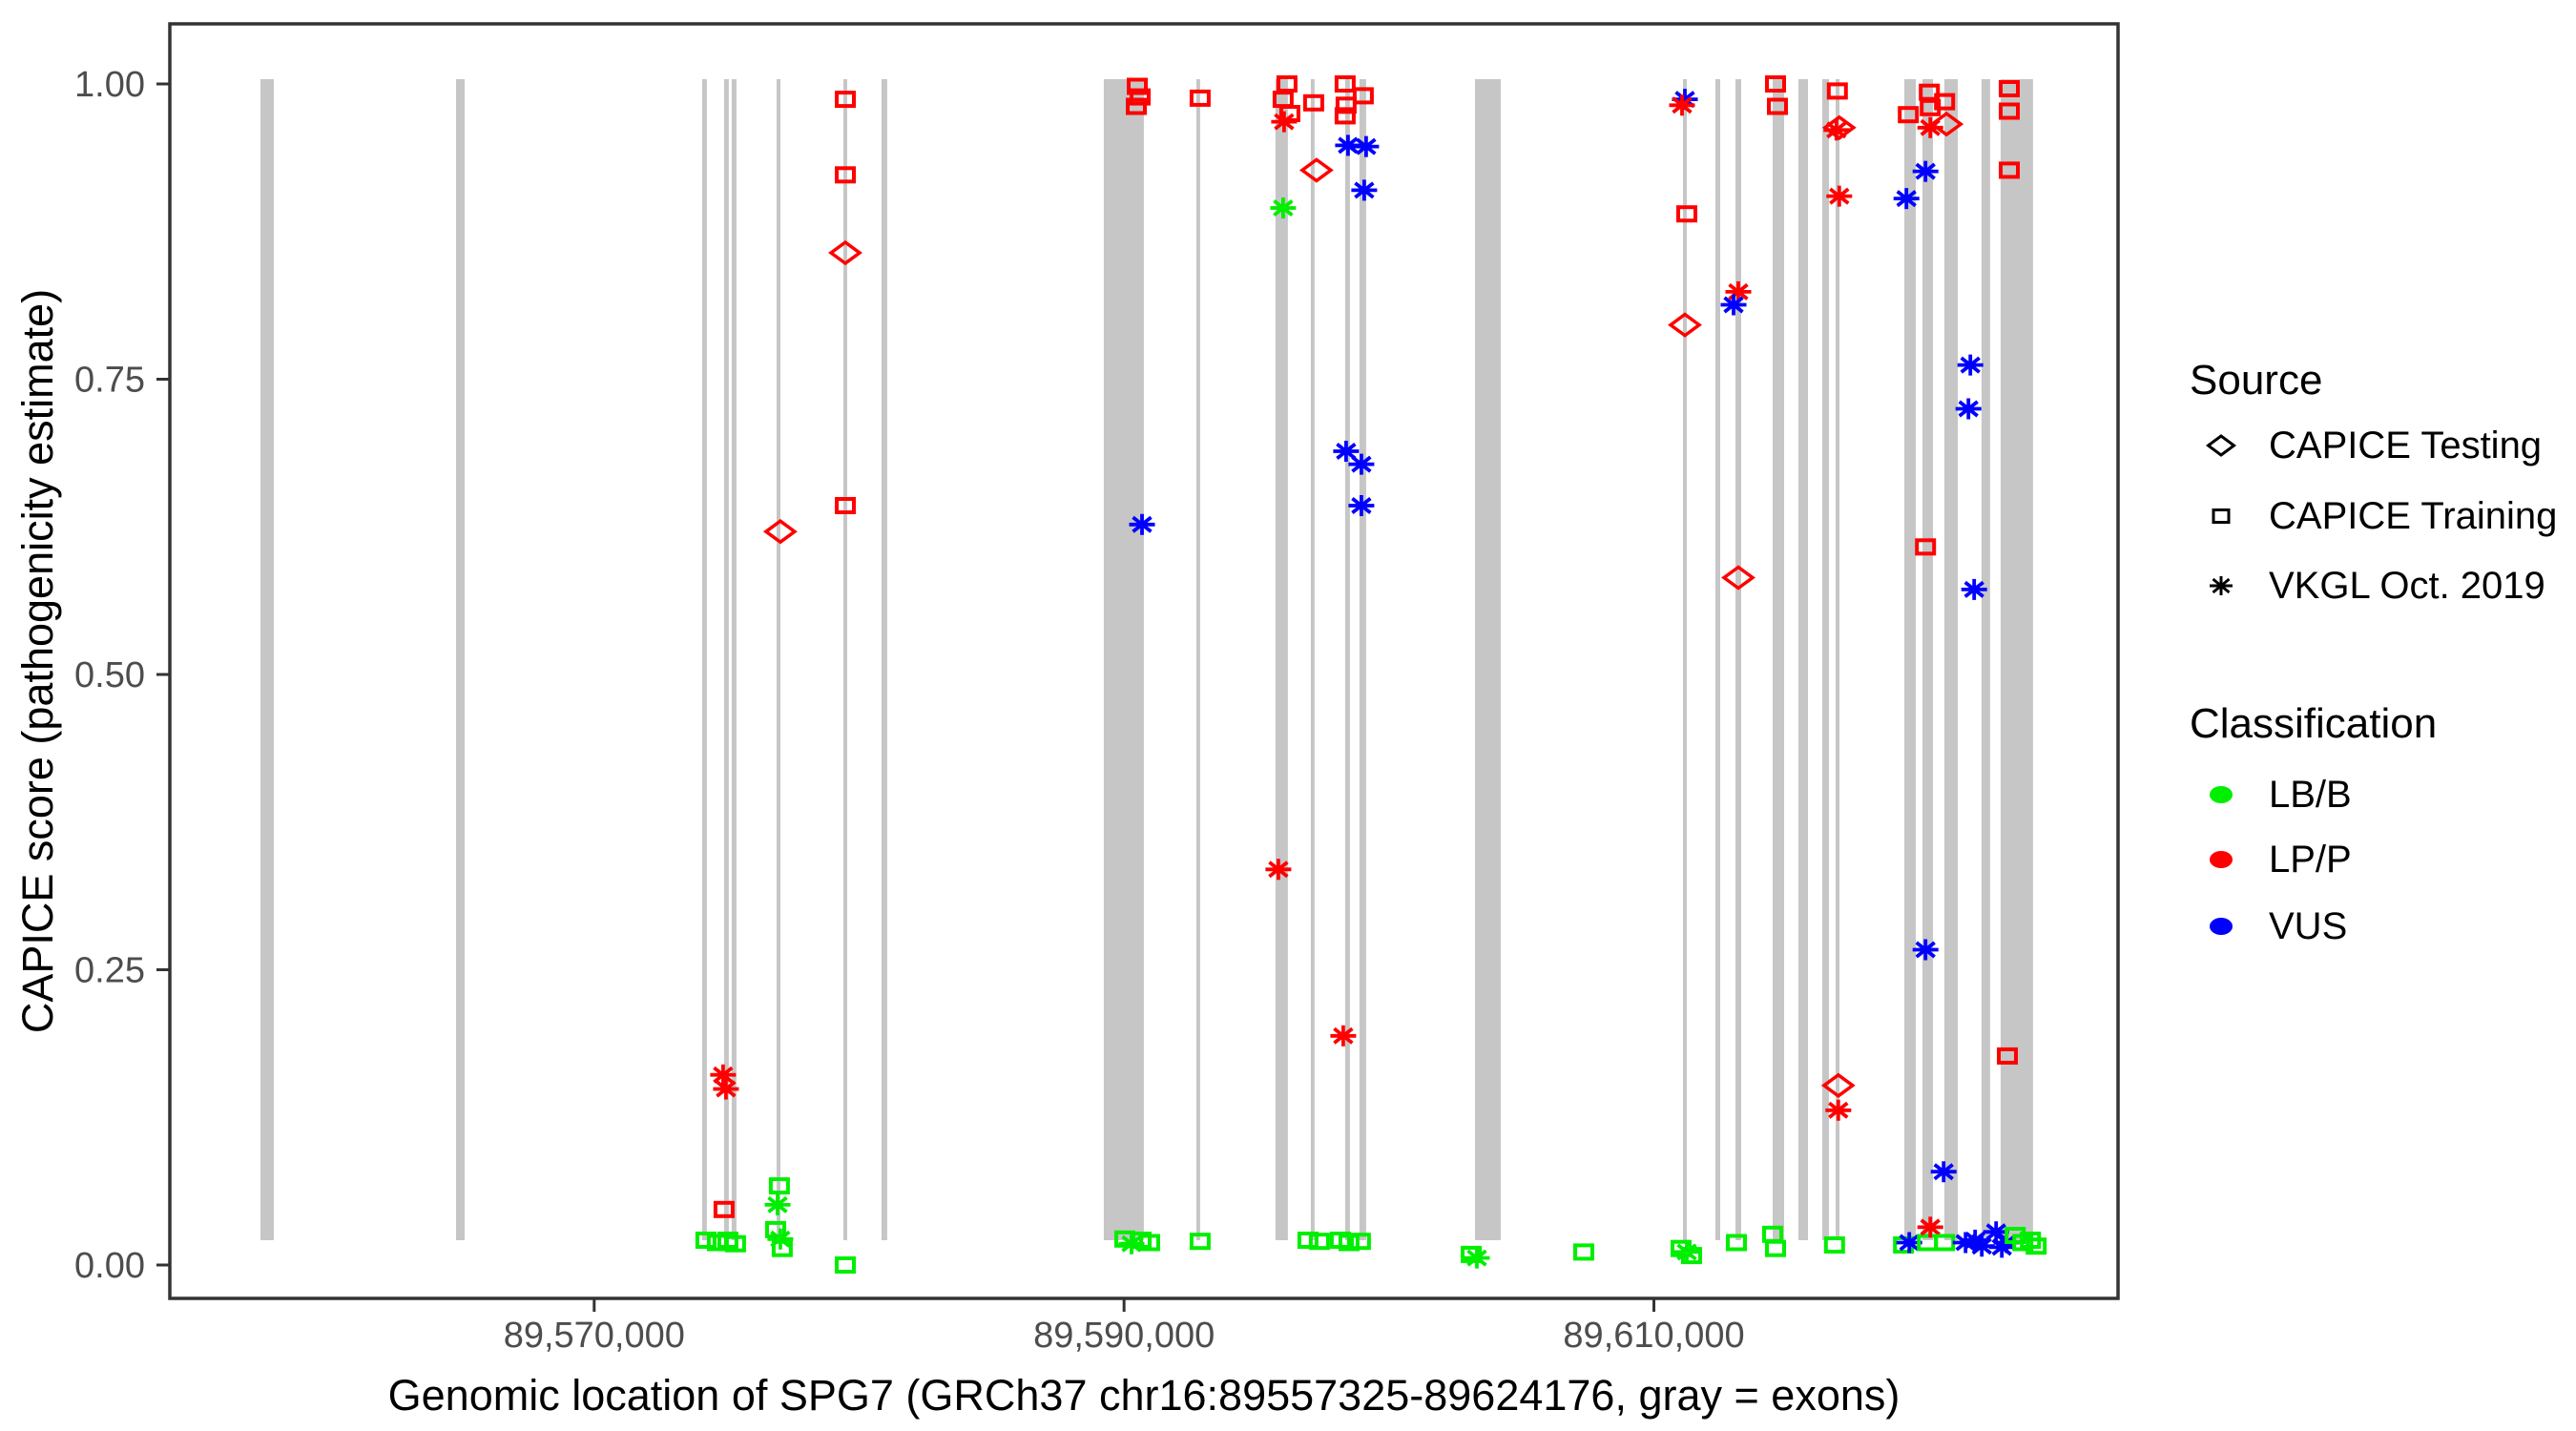 The height and width of the screenshot is (1431, 2576). I want to click on legend-item-capice-training: CAPICE Training, so click(2376, 516).